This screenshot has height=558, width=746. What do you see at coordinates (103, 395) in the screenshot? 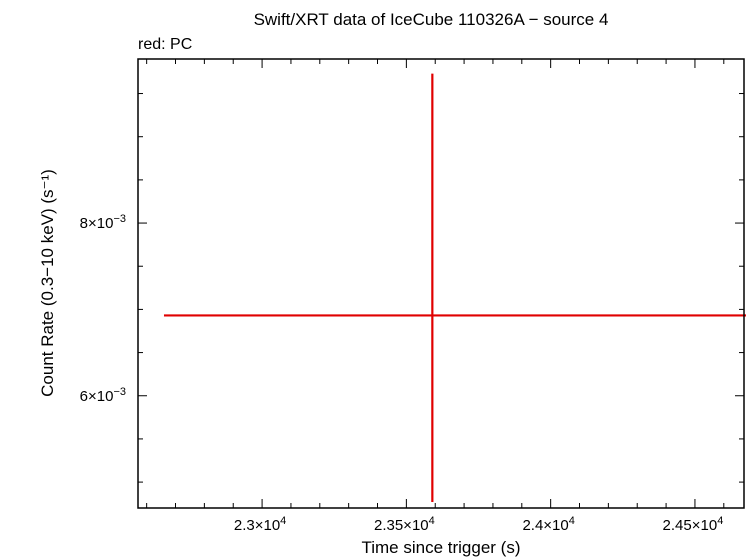
I see `y-tick-label: 6×10⁻³` at bounding box center [103, 395].